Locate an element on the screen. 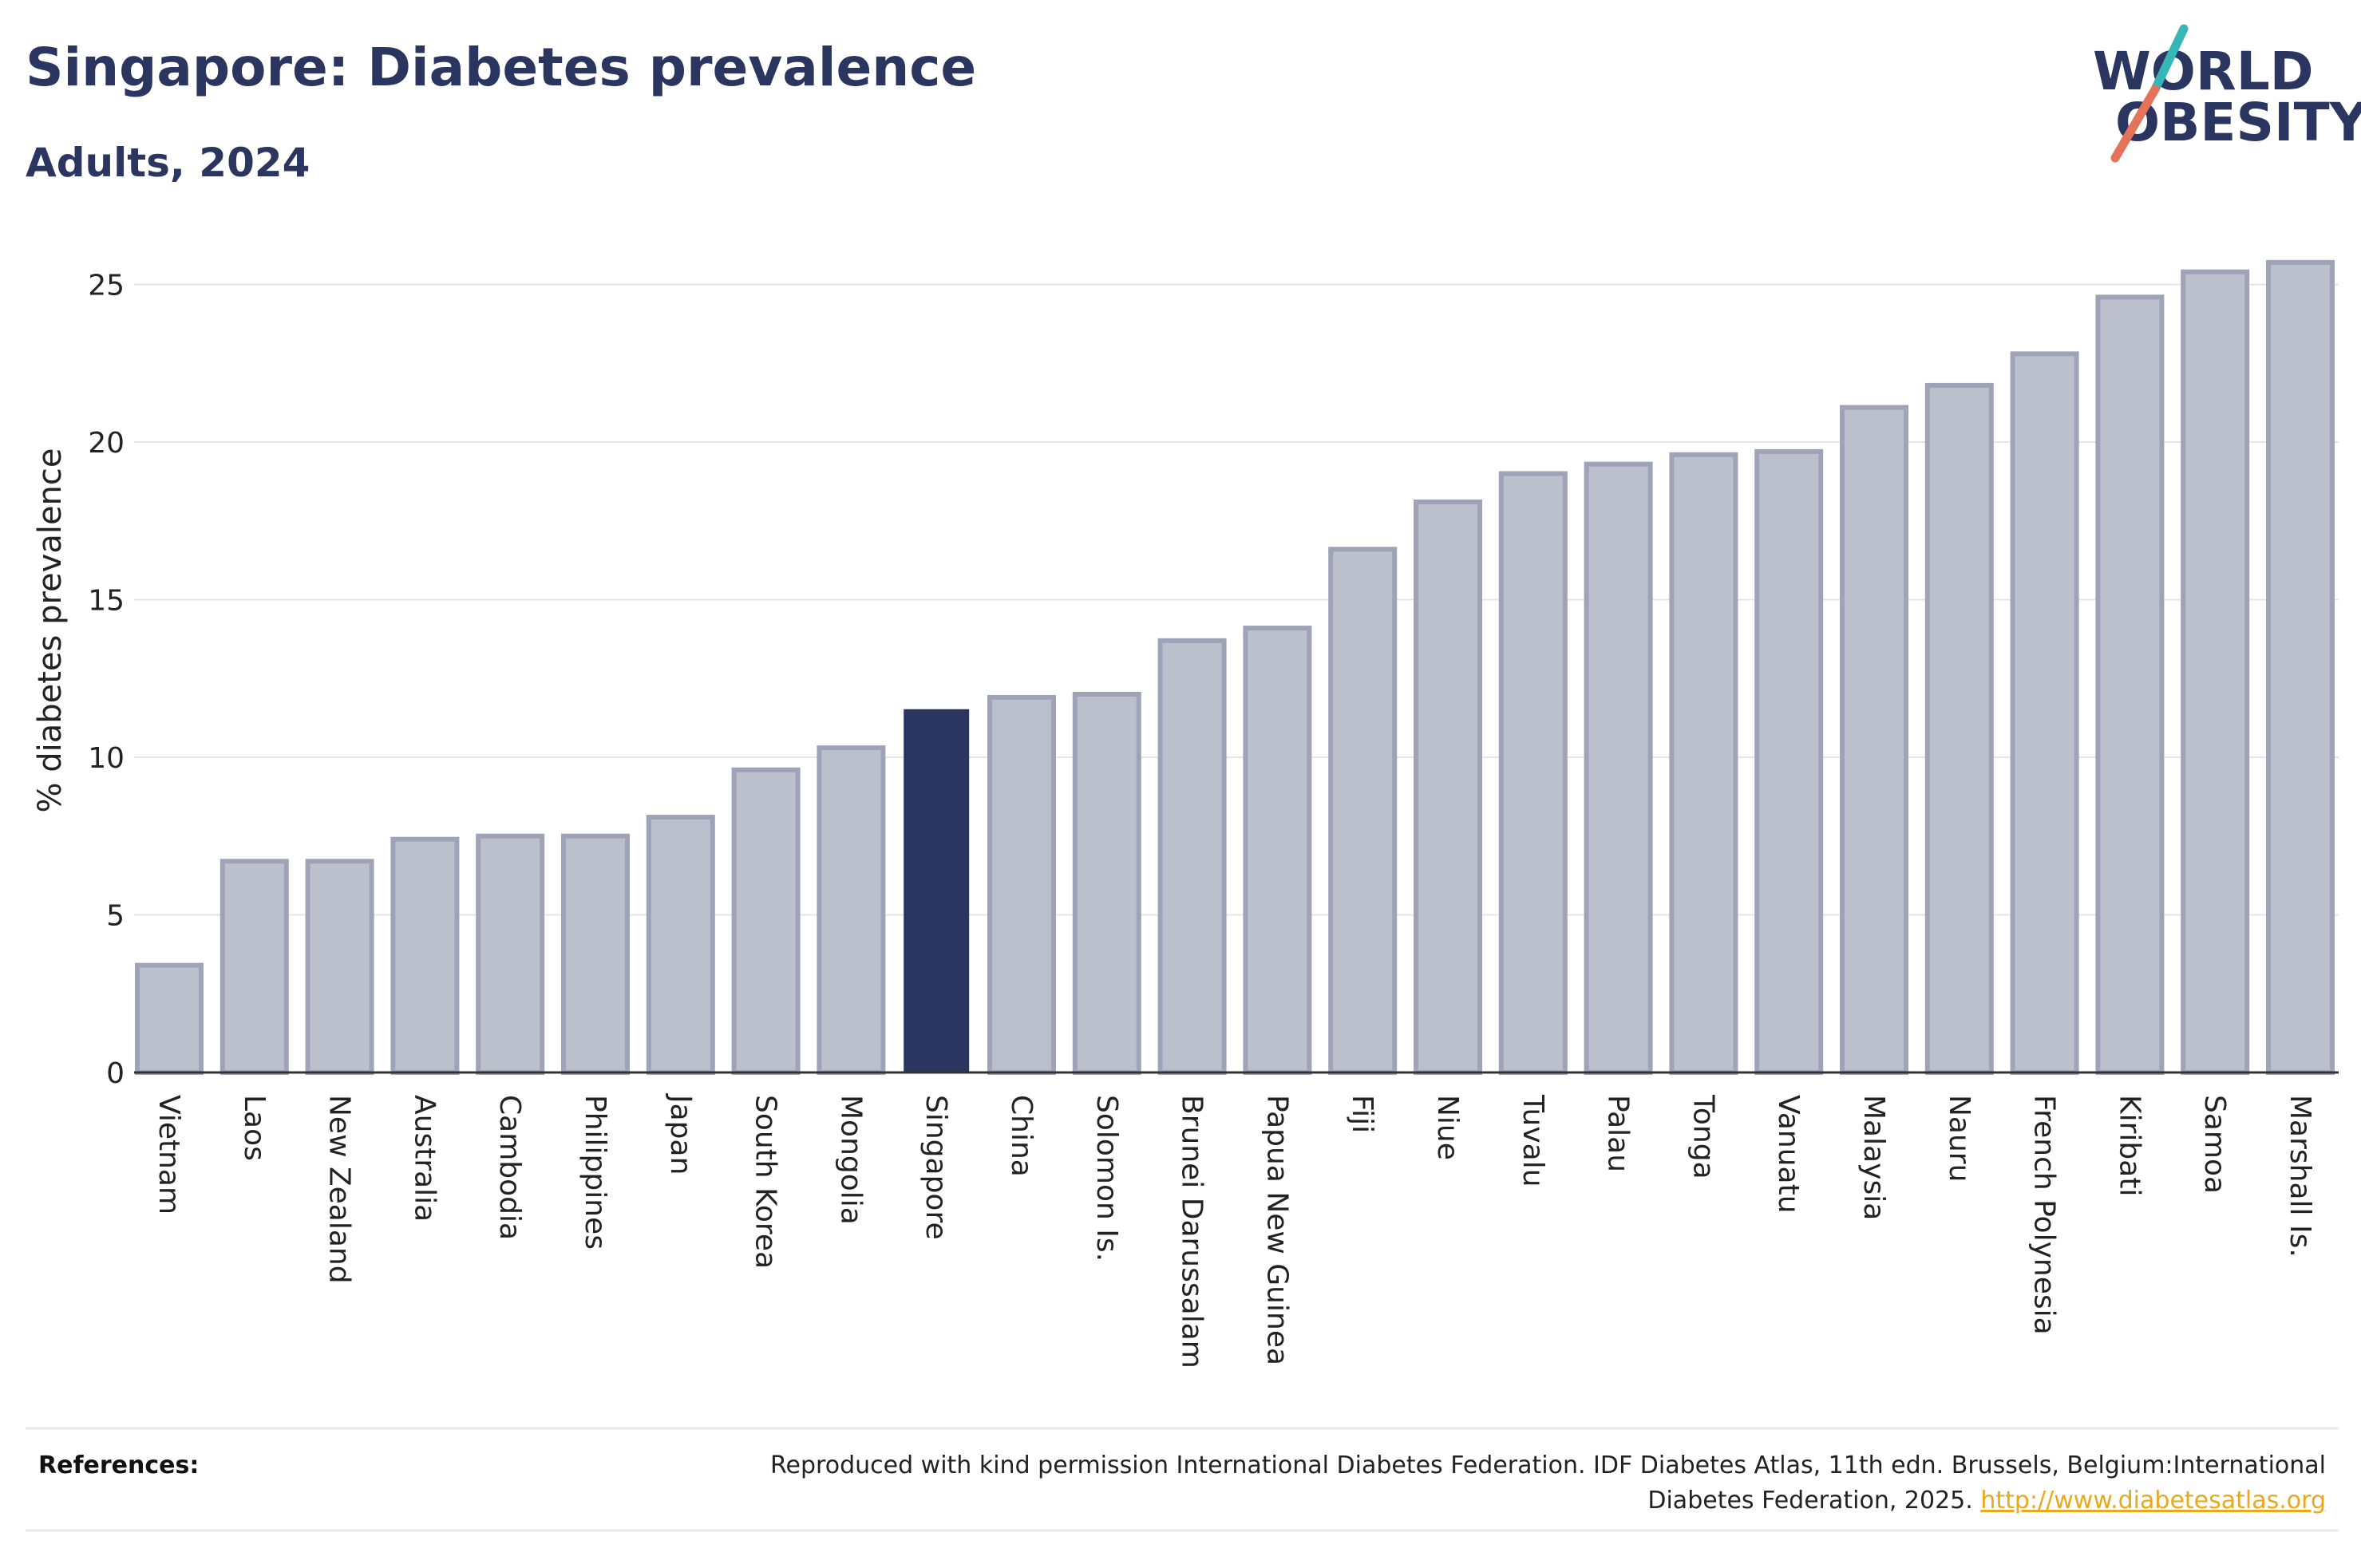 This screenshot has height=1568, width=2361. bar-niue is located at coordinates (1448, 787).